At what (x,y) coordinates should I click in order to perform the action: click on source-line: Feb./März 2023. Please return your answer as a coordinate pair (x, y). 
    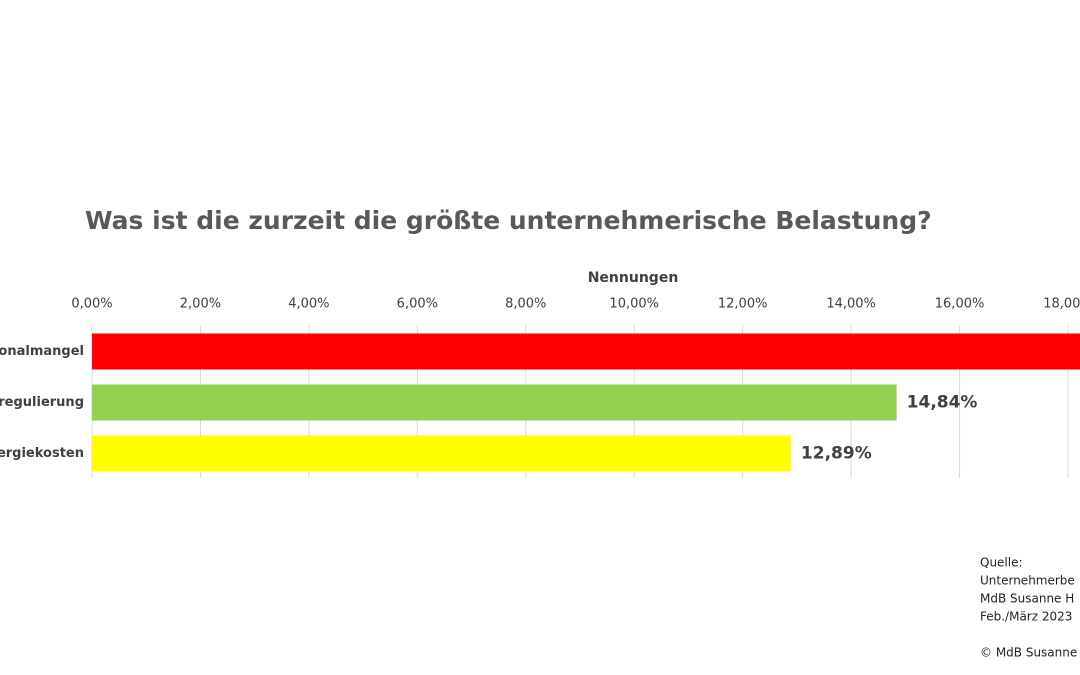
    Looking at the image, I should click on (1026, 617).